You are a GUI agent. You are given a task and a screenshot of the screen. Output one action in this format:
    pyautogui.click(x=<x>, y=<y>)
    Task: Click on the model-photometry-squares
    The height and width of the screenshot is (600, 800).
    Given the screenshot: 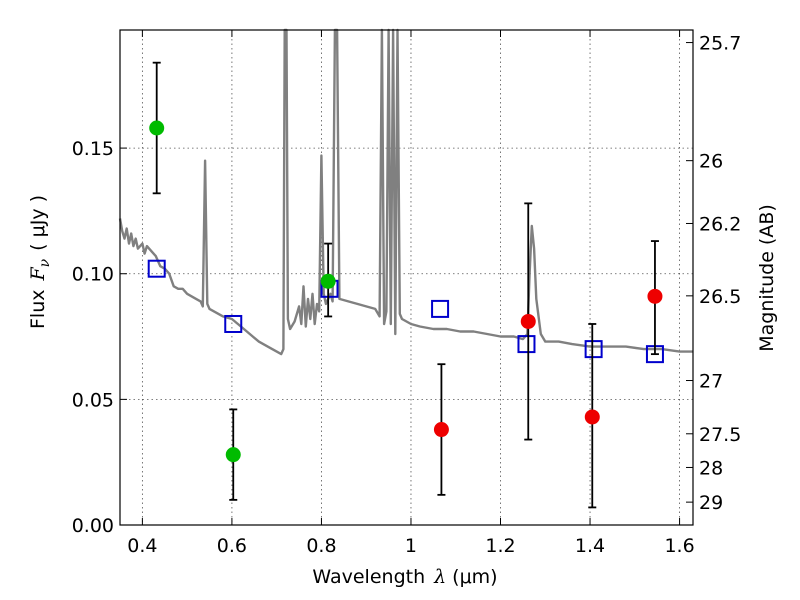 What is the action you would take?
    pyautogui.click(x=405, y=311)
    